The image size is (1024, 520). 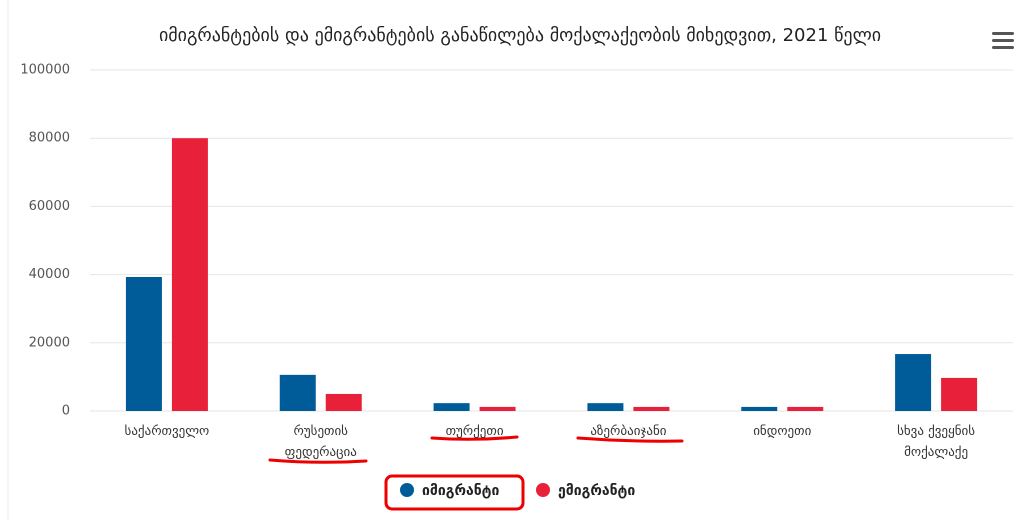 What do you see at coordinates (66, 411) in the screenshot?
I see `y-tick-label: 0` at bounding box center [66, 411].